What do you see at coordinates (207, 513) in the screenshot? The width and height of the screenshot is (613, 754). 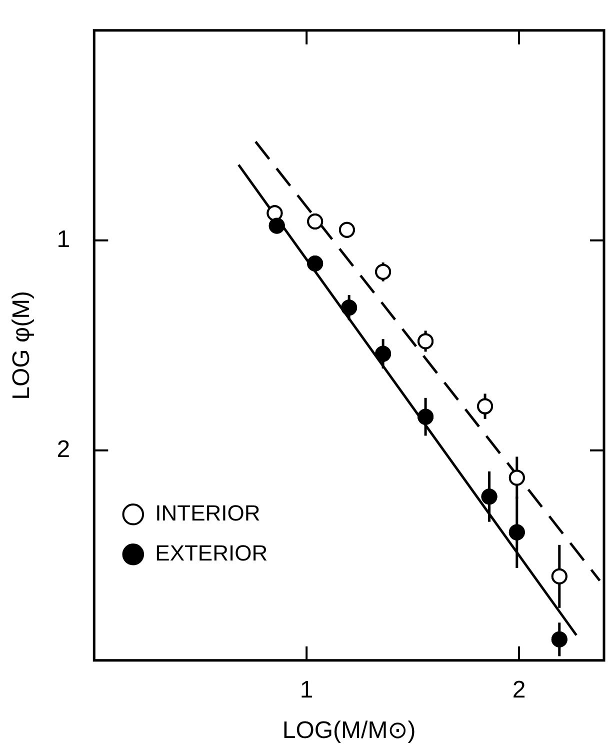 I see `legend-label: INTERIOR` at bounding box center [207, 513].